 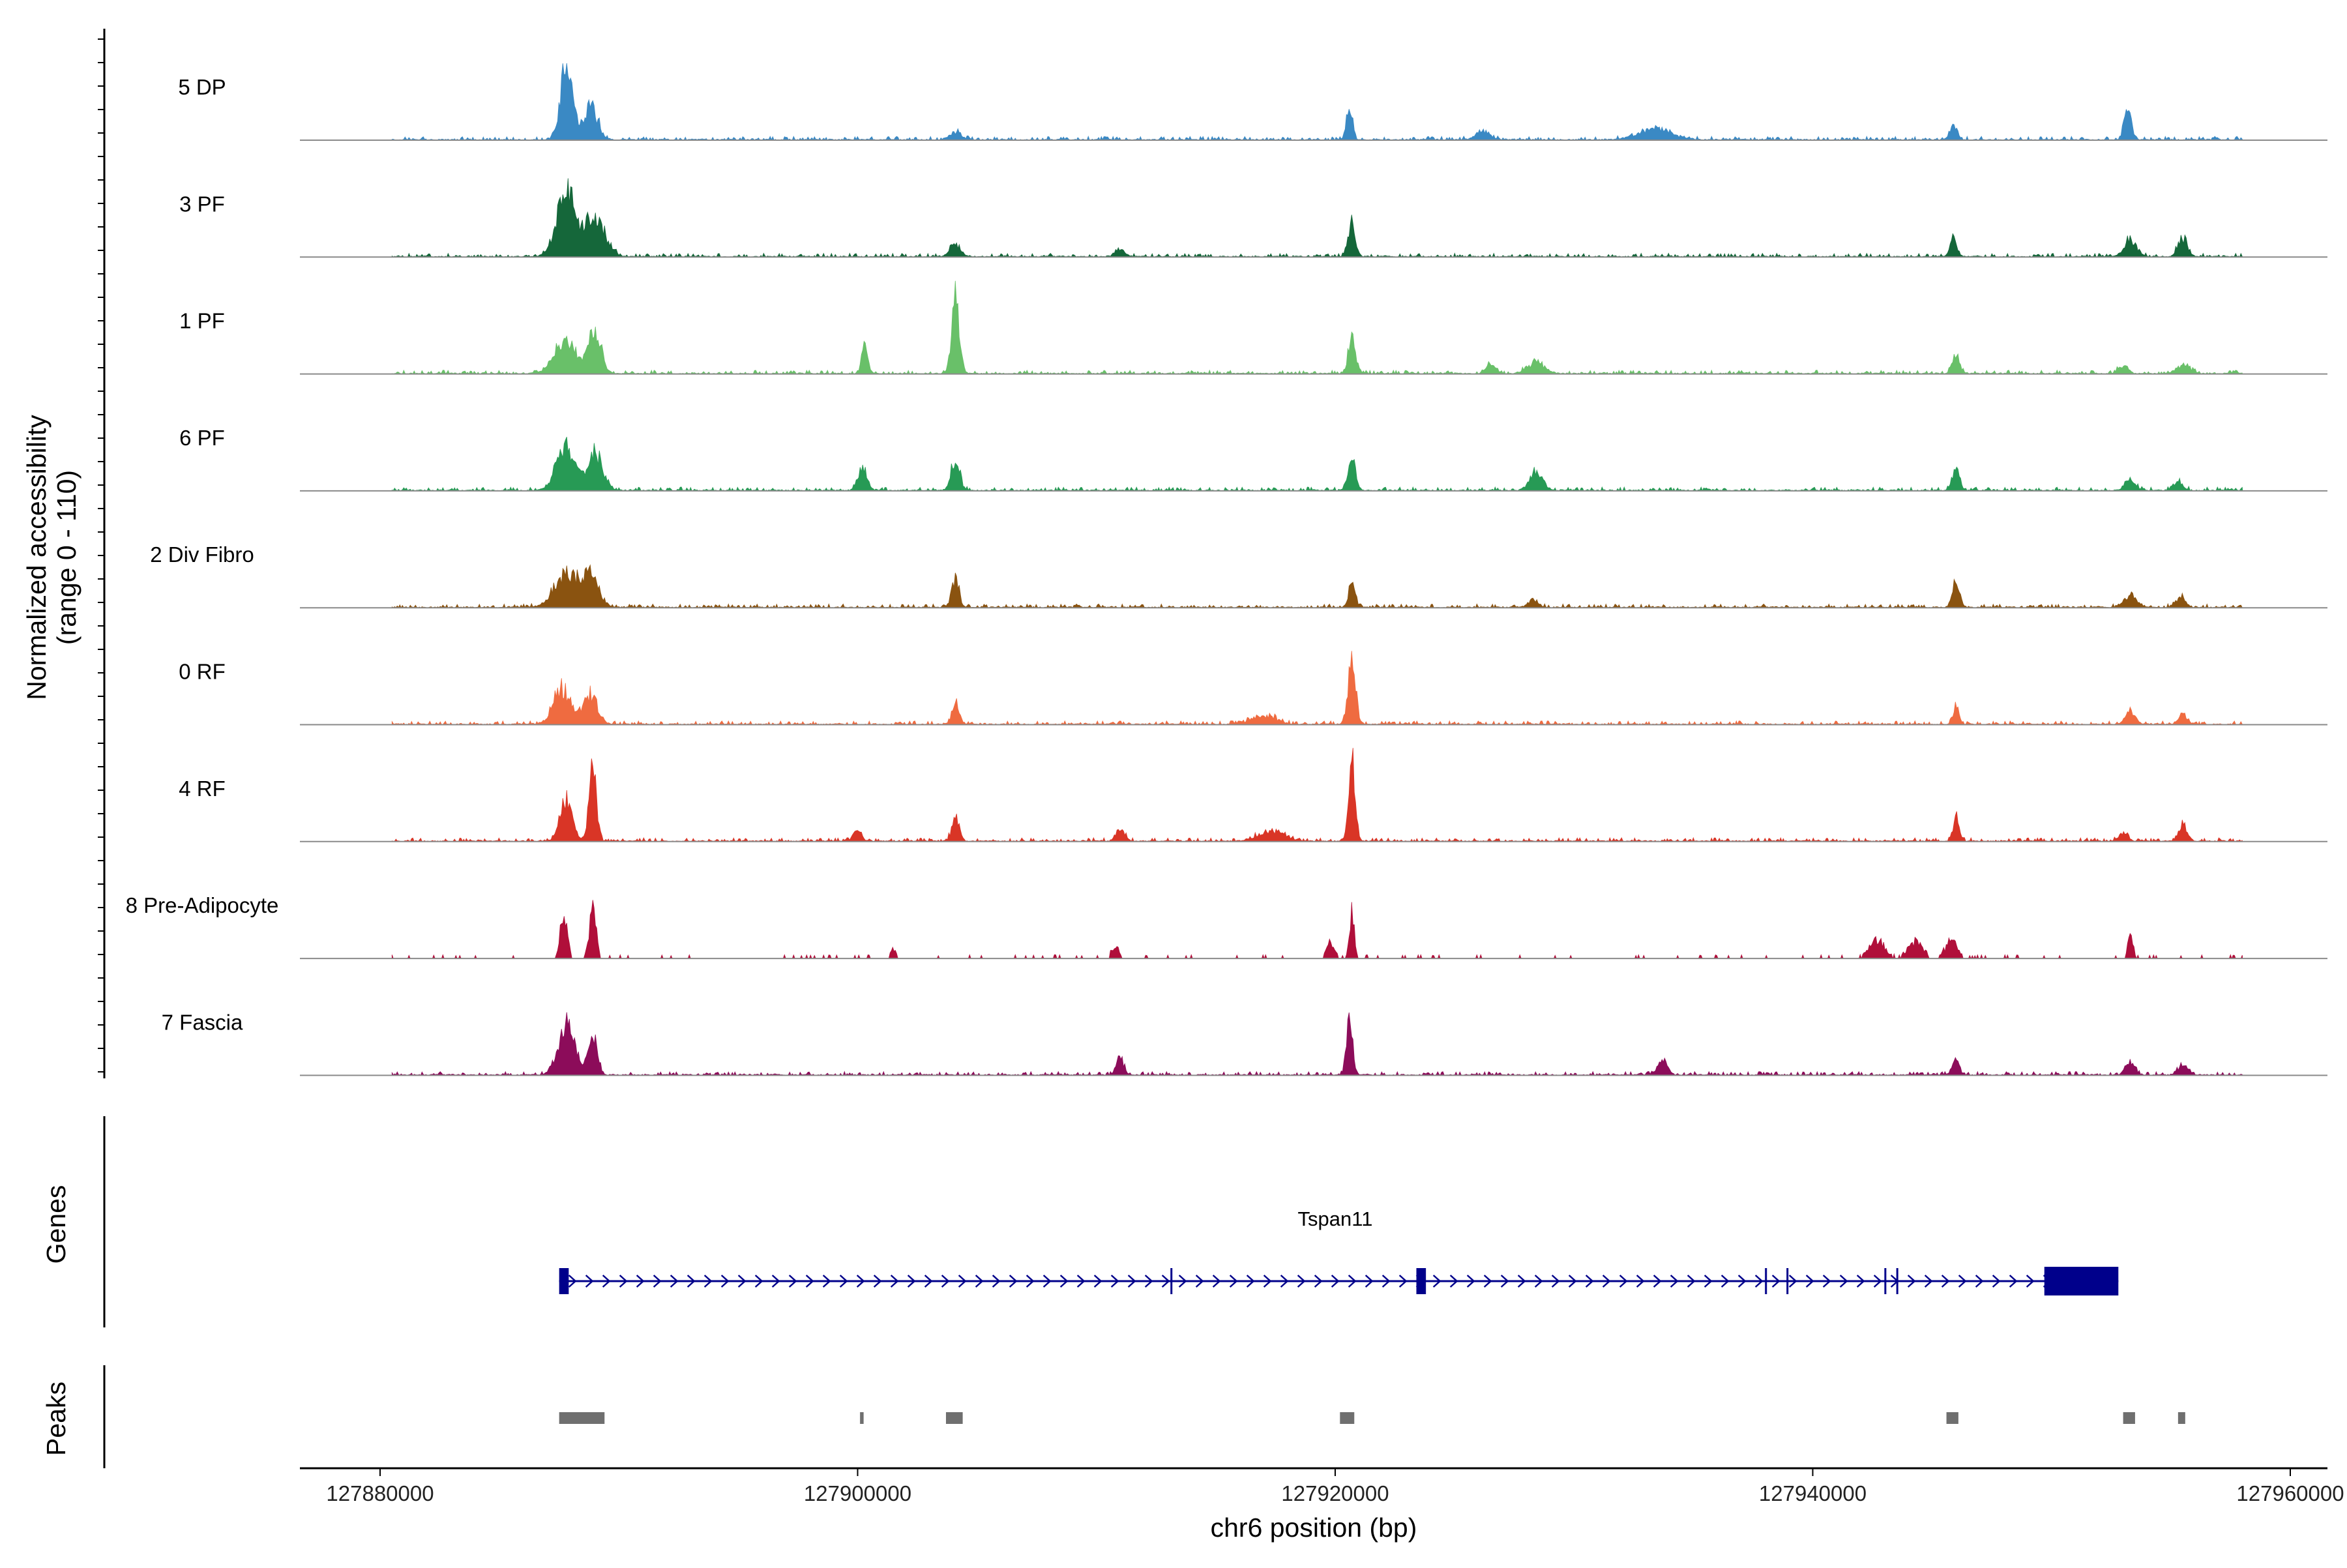 What do you see at coordinates (202, 321) in the screenshot?
I see `track-label: 1 PF` at bounding box center [202, 321].